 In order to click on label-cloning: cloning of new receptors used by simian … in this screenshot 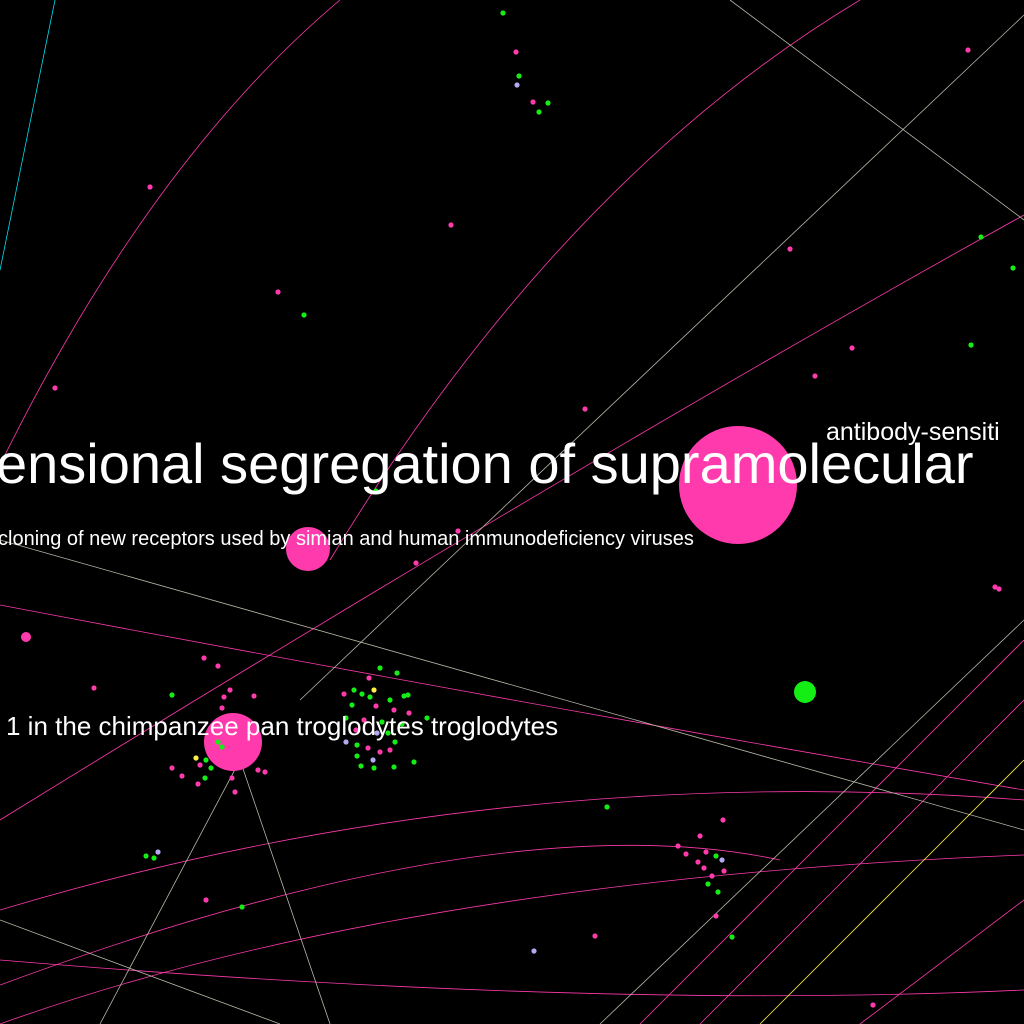, I will do `click(347, 539)`.